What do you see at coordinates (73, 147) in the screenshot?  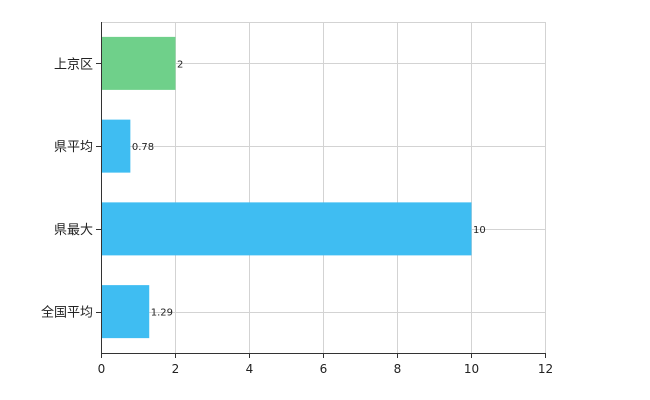 I see `category-label-1: 県平均` at bounding box center [73, 147].